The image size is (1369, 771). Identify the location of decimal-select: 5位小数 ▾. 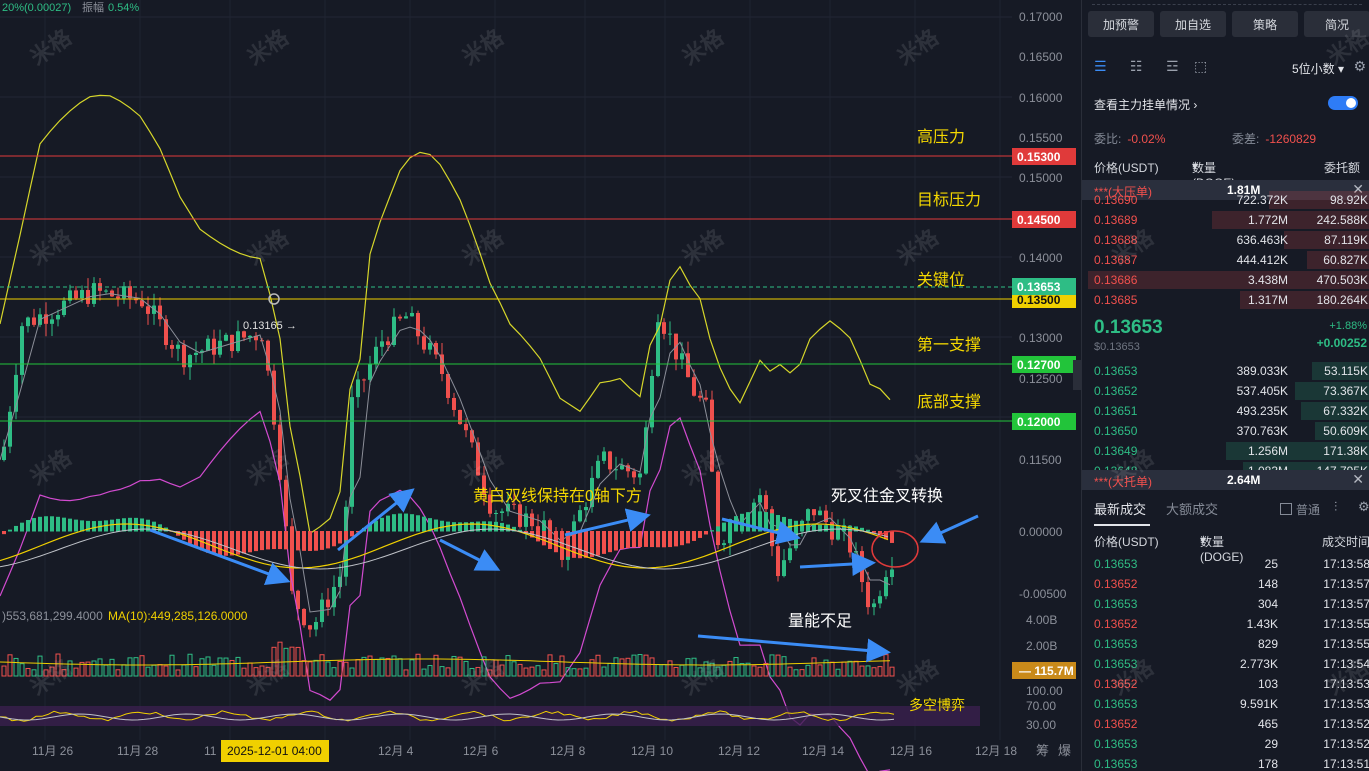
(1318, 68).